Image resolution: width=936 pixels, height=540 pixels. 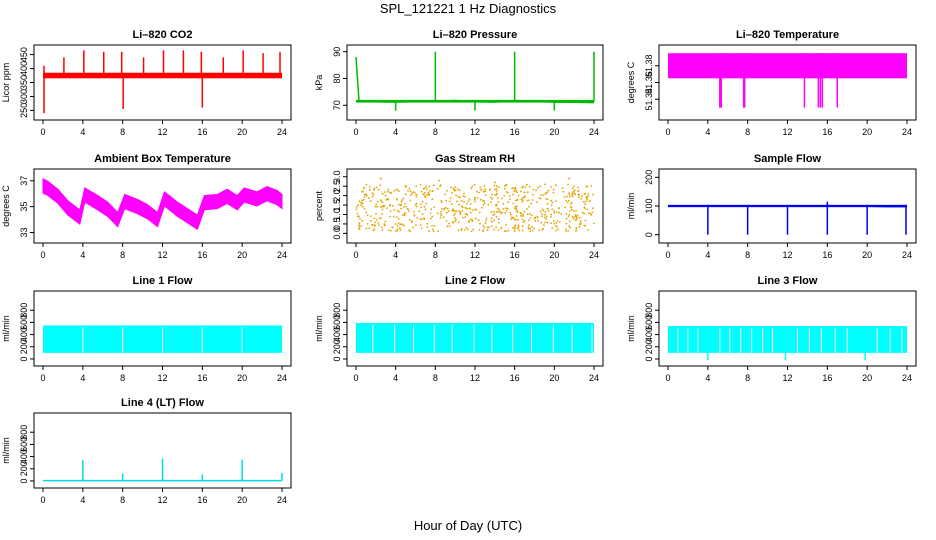 I want to click on panel-title: Line 4 (LT) Flow, so click(x=162, y=403).